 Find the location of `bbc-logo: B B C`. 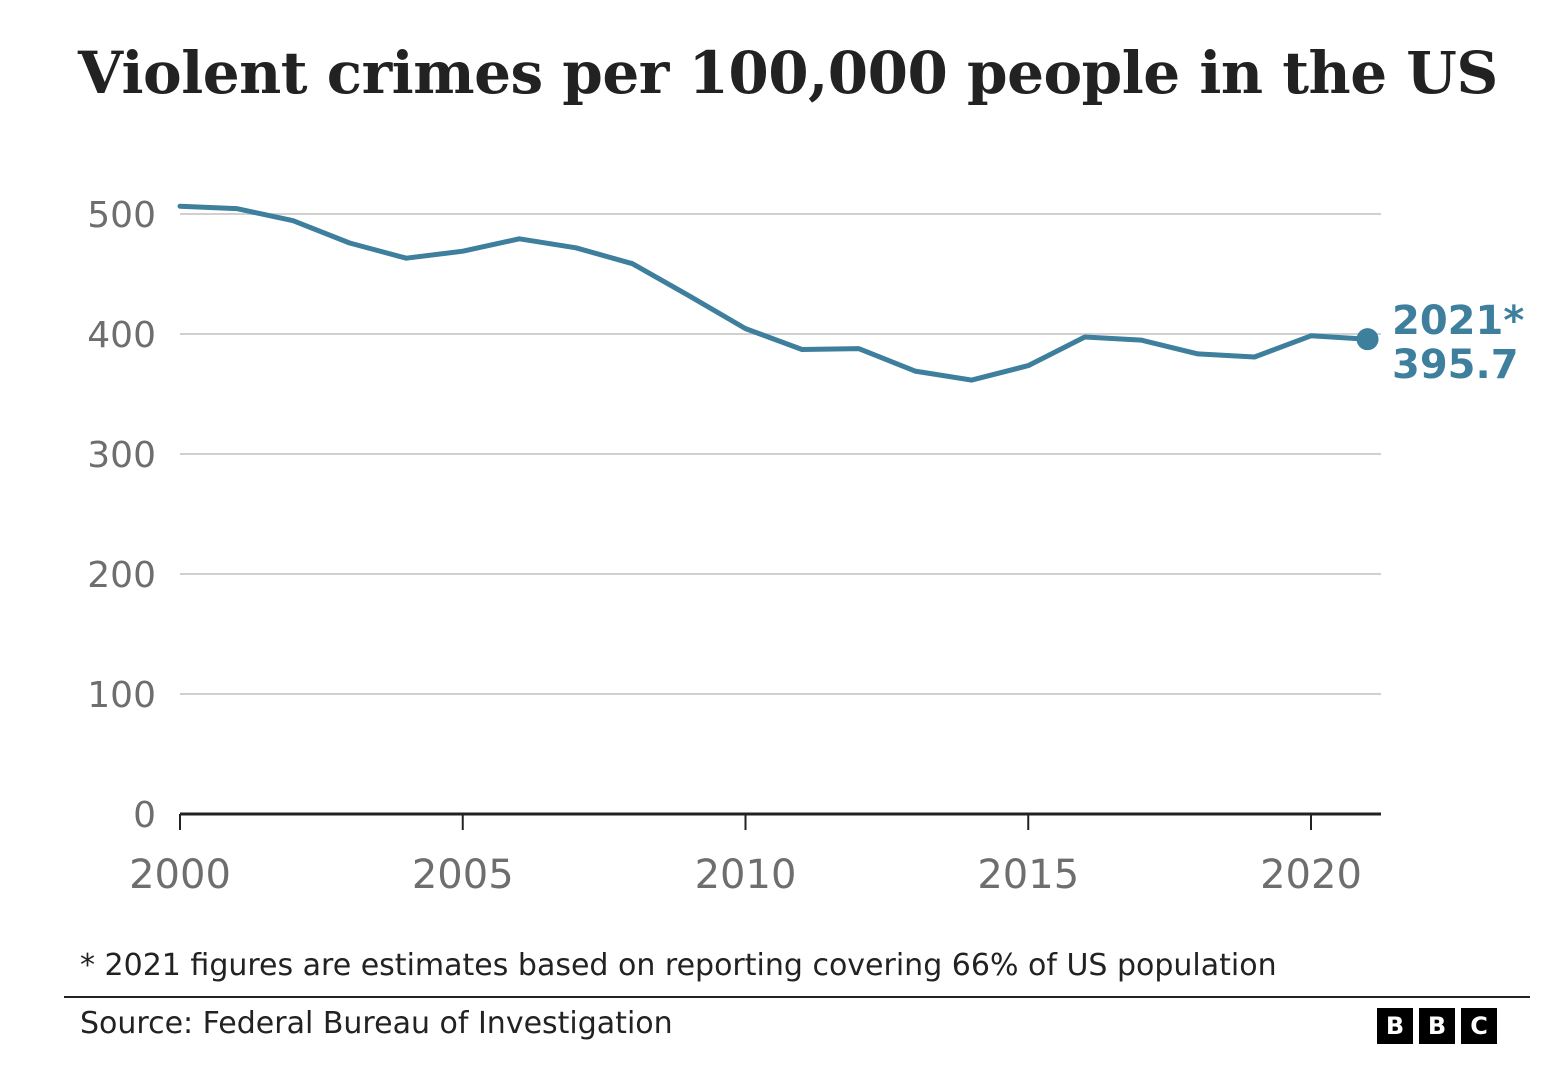

bbc-logo: B B C is located at coordinates (1437, 1026).